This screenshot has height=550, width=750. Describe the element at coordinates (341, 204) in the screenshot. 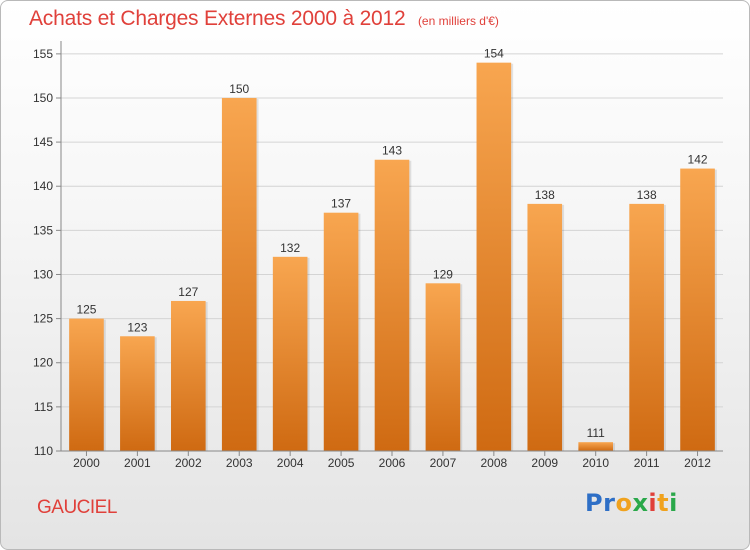

I see `bar-value-label: 137` at that location.